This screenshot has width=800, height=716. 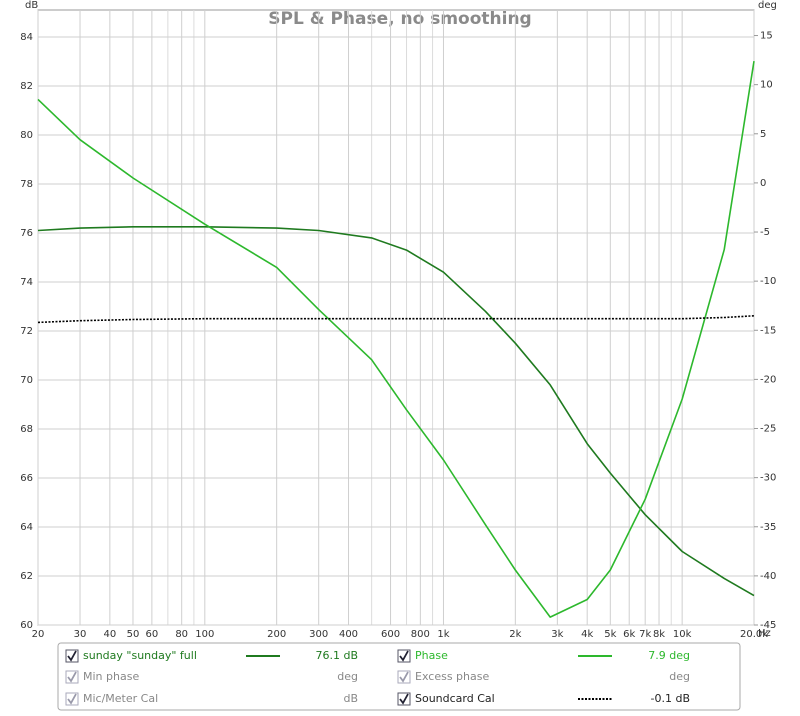 I want to click on legend-readout: 7.9 deg, so click(x=669, y=655).